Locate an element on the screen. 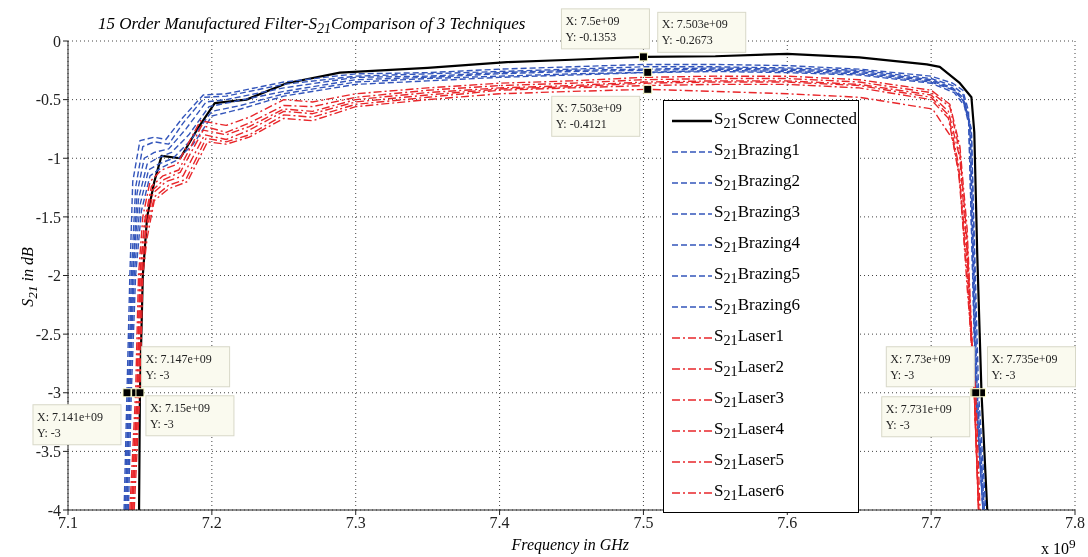 Image resolution: width=1088 pixels, height=557 pixels. annotation: X: 7.73e+09 Y: -3 is located at coordinates (920, 366).